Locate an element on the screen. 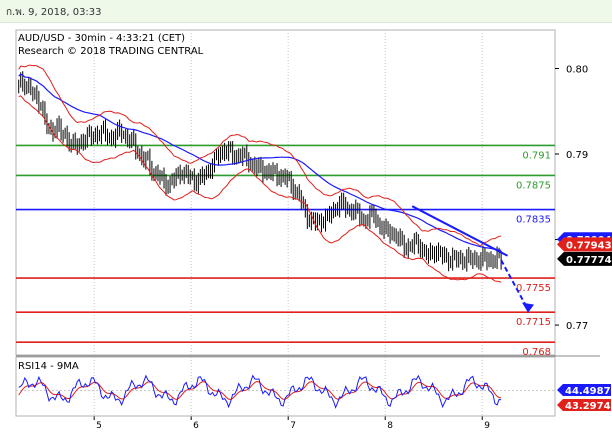 The image size is (612, 442). level-label: 0.7755 is located at coordinates (533, 288).